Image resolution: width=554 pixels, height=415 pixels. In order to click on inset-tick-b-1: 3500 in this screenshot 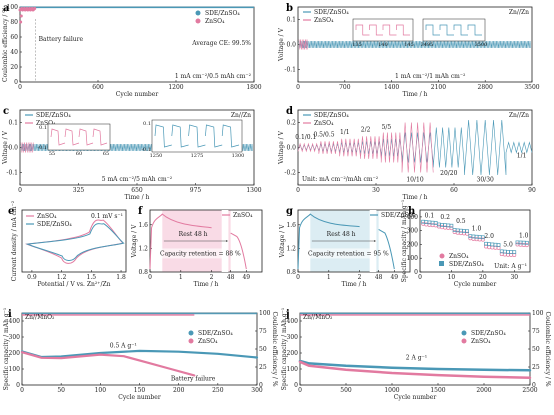, I will do `click(481, 45)`.